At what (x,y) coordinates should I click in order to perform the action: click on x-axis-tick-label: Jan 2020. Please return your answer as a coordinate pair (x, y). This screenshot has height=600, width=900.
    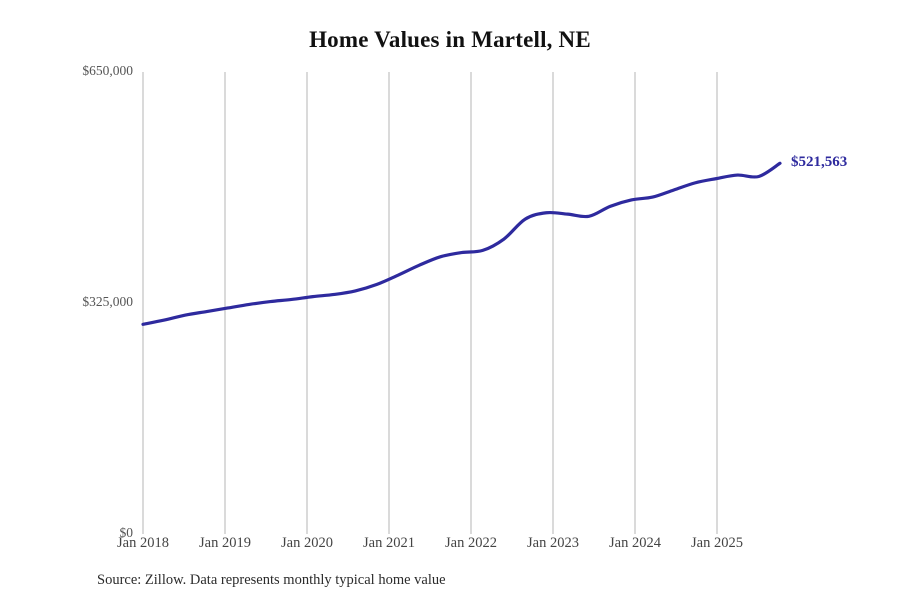
    Looking at the image, I should click on (307, 543).